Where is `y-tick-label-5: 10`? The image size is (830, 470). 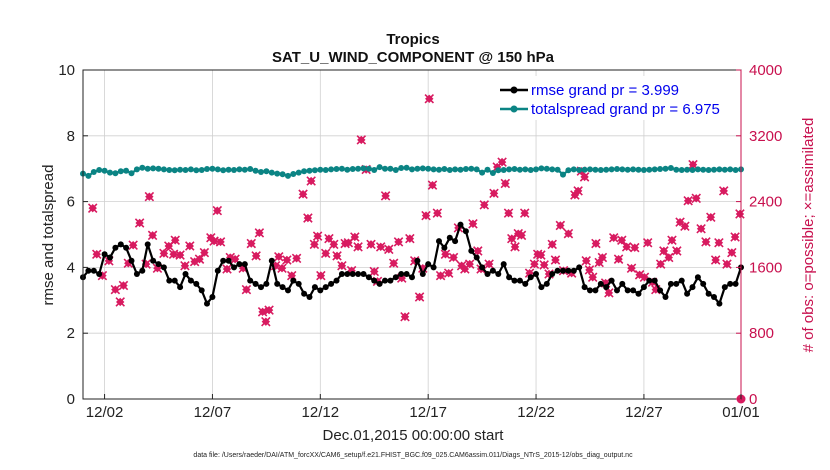 y-tick-label-5: 10 is located at coordinates (66, 70).